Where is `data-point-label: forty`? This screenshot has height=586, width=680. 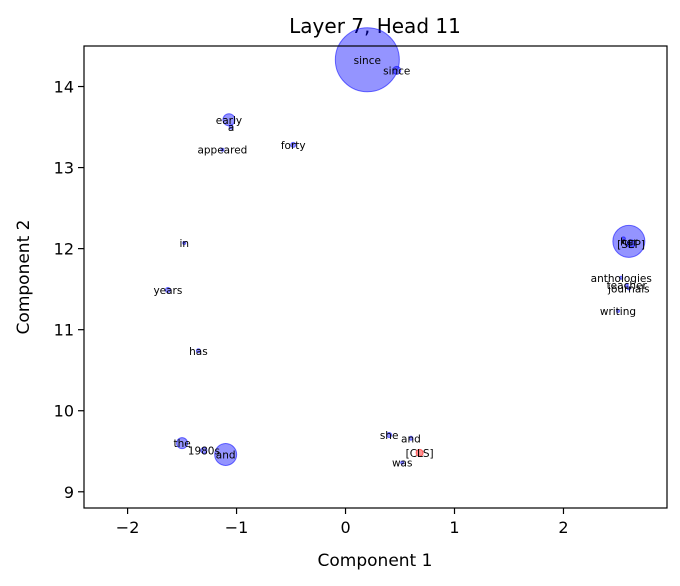 data-point-label: forty is located at coordinates (293, 146).